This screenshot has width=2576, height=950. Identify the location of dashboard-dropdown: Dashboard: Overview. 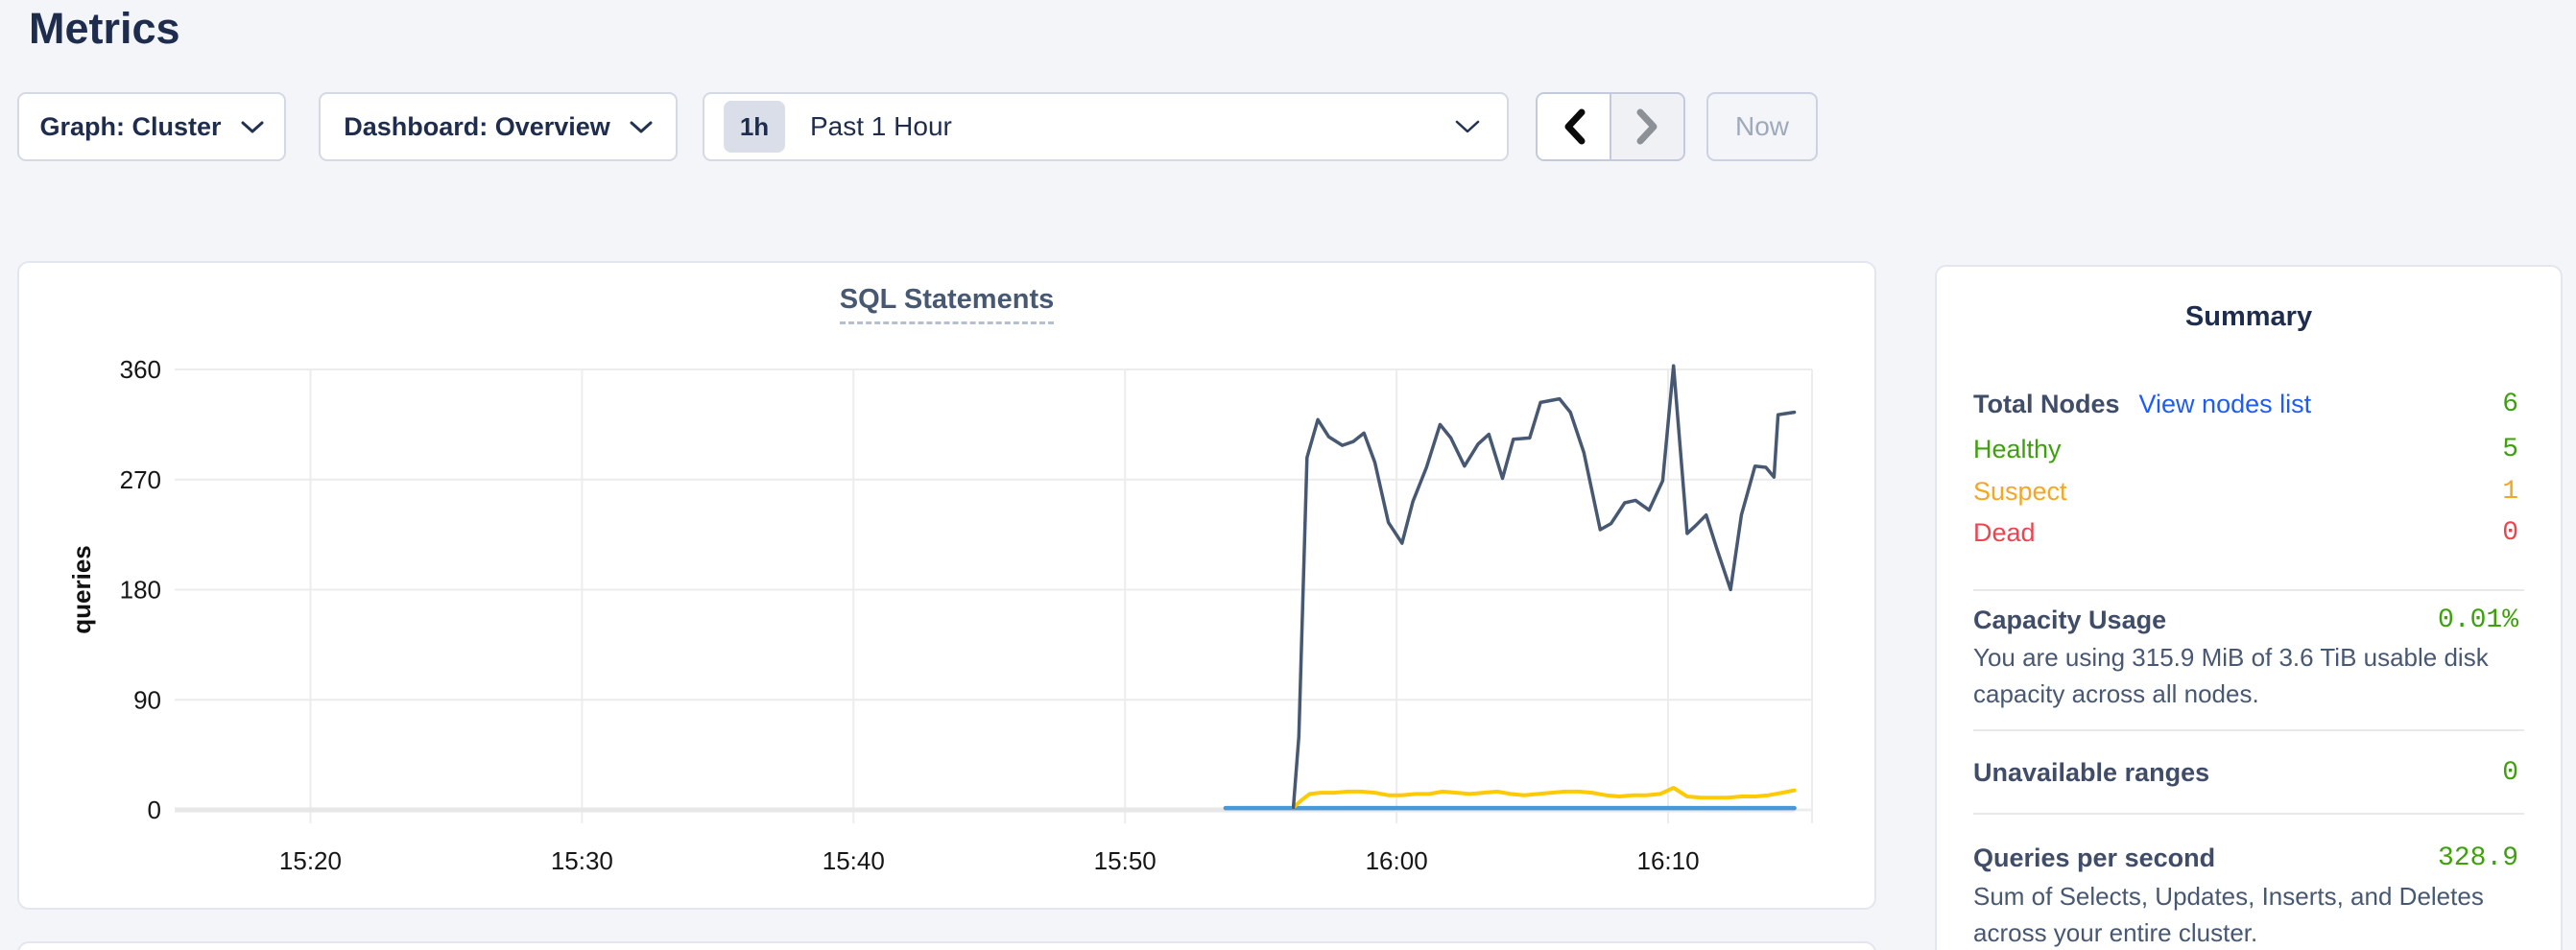
(498, 126).